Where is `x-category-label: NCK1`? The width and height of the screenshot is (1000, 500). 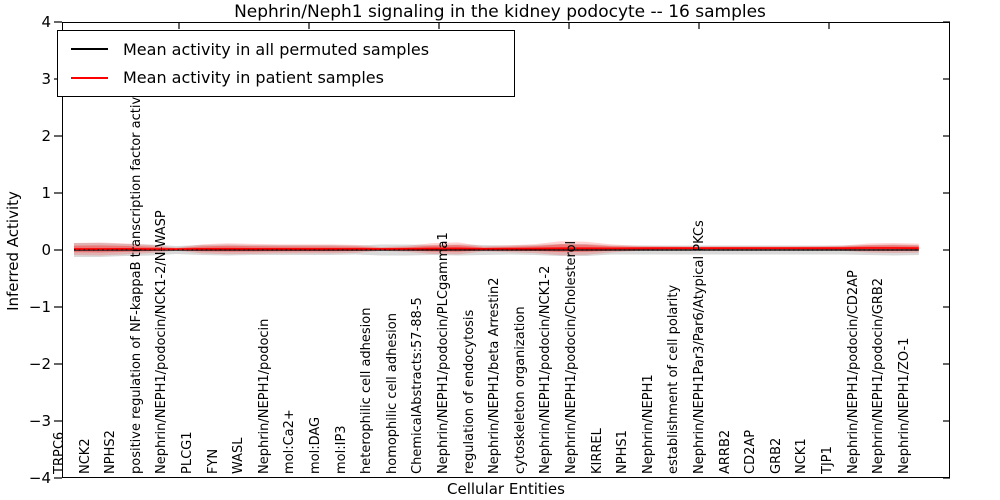
x-category-label: NCK1 is located at coordinates (802, 456).